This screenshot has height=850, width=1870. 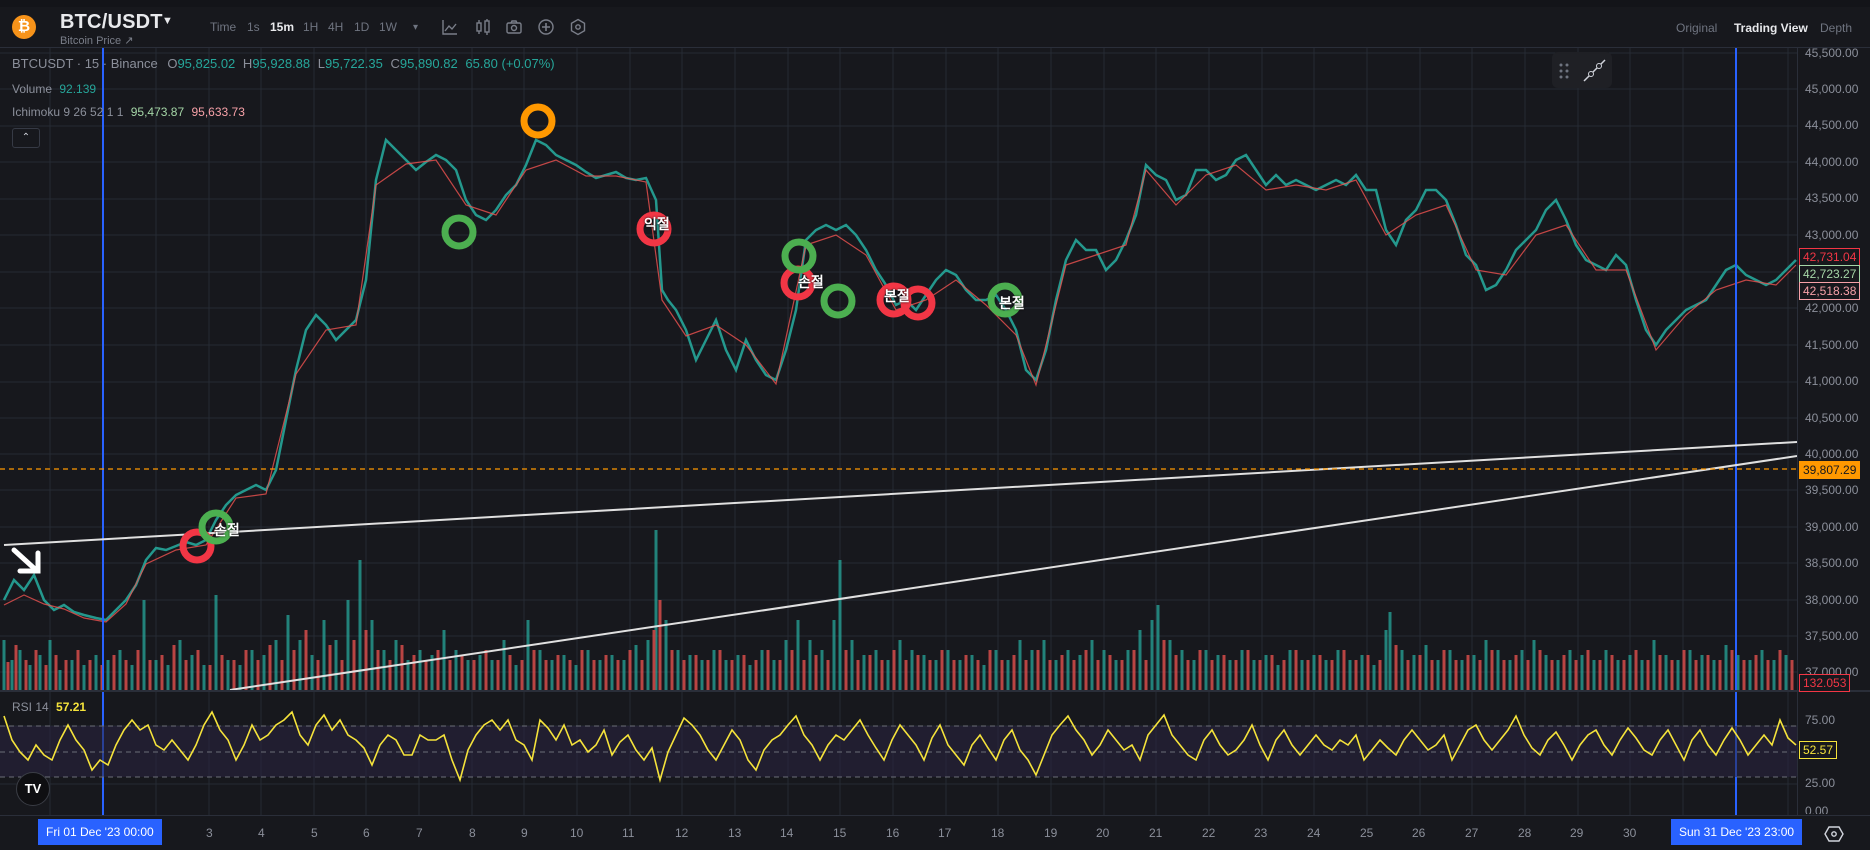 I want to click on rsi-current-tag: 52.57, so click(x=1818, y=750).